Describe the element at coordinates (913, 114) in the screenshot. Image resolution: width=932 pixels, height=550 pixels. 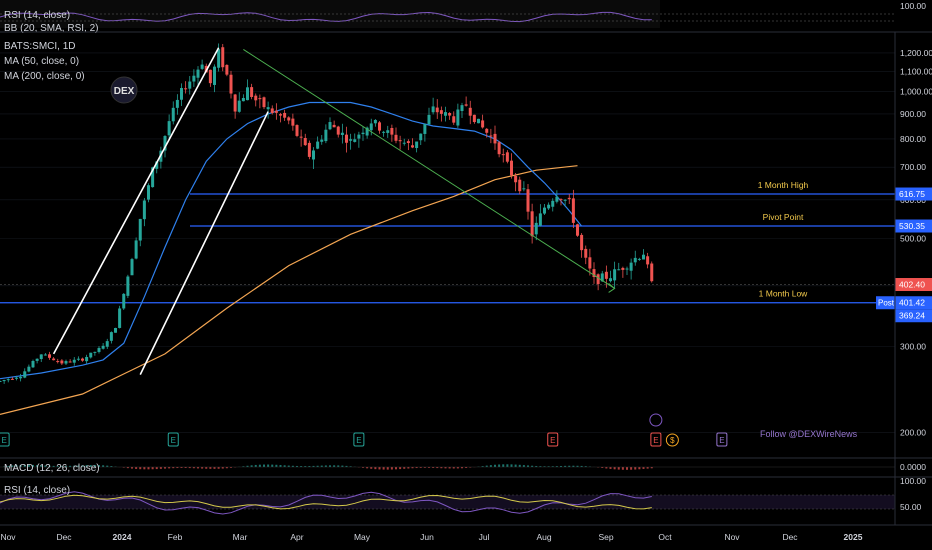
I see `y-tick-label: 900.00` at that location.